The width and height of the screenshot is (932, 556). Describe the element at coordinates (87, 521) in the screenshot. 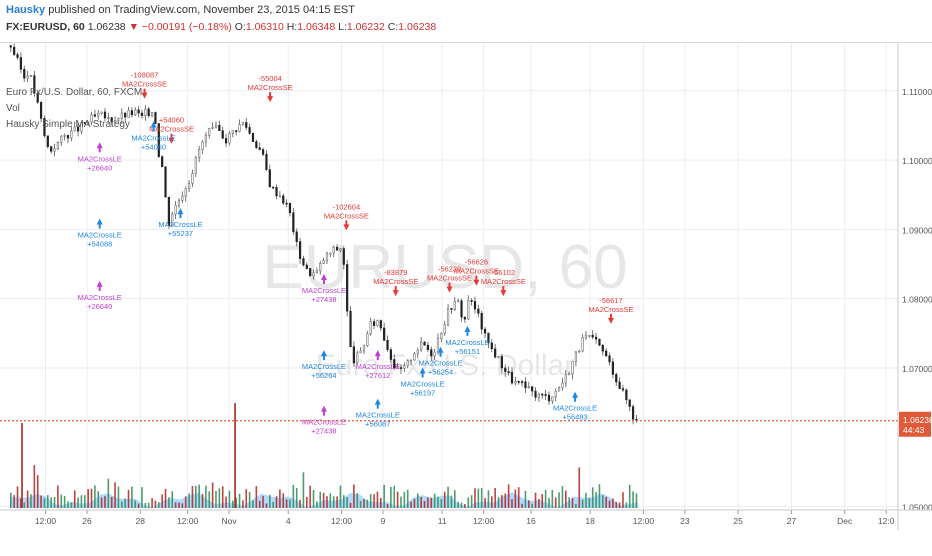

I see `x-tick-label: 26` at that location.